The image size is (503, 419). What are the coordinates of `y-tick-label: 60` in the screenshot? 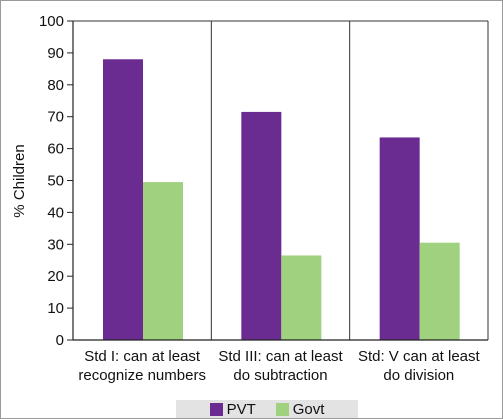 It's located at (55, 149).